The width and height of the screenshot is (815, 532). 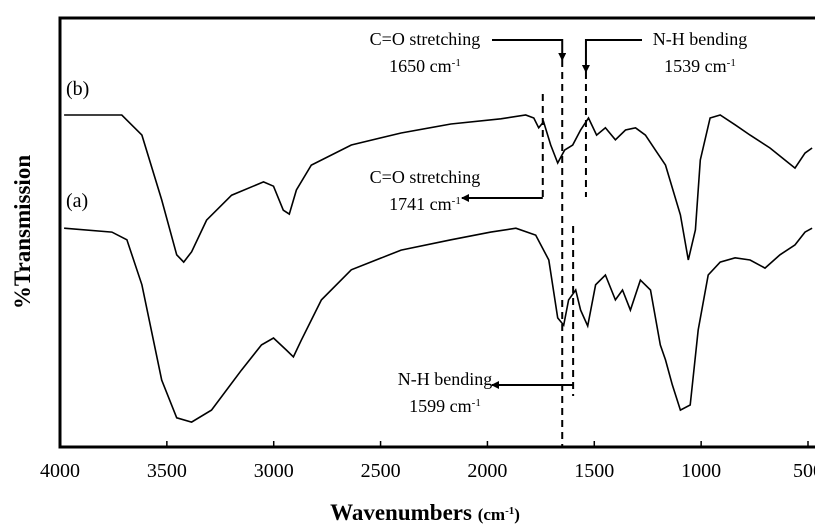 What do you see at coordinates (401, 512) in the screenshot?
I see `x-axis-label-text: Wavenumbers` at bounding box center [401, 512].